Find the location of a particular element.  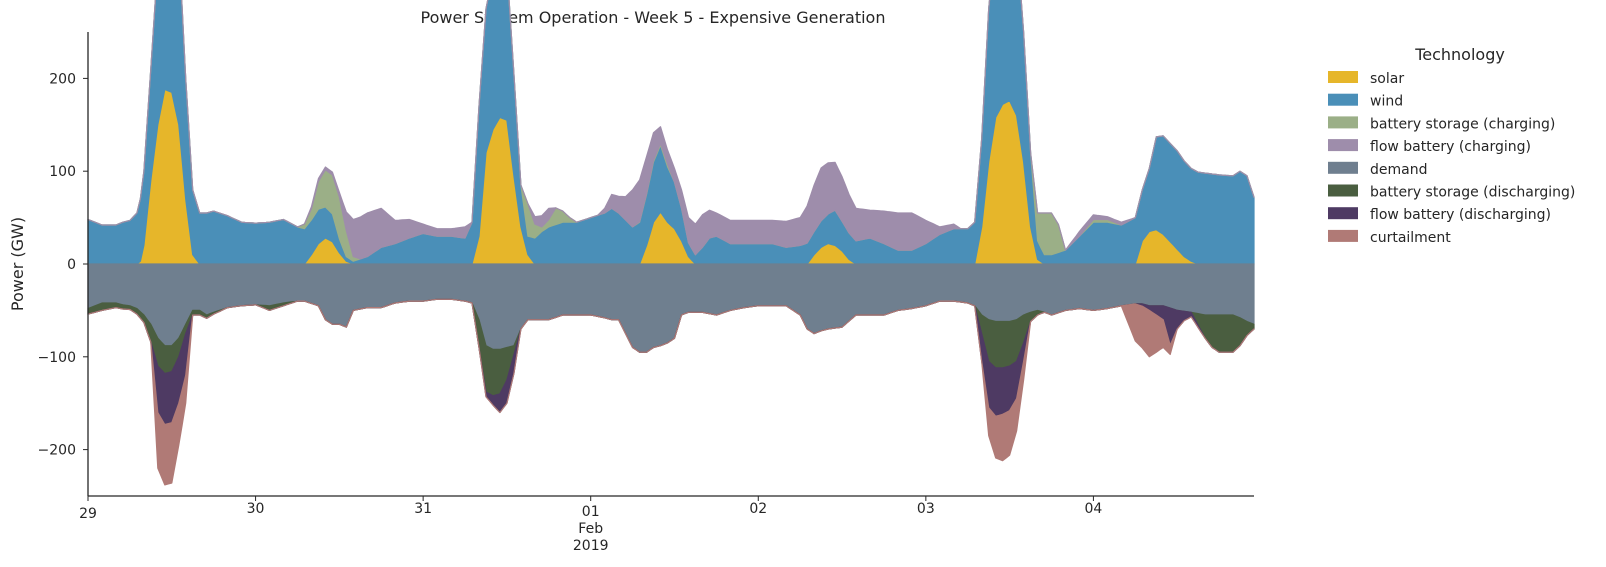

legend-label-battery-storage-discharging: battery storage (discharging) is located at coordinates (1472, 193).